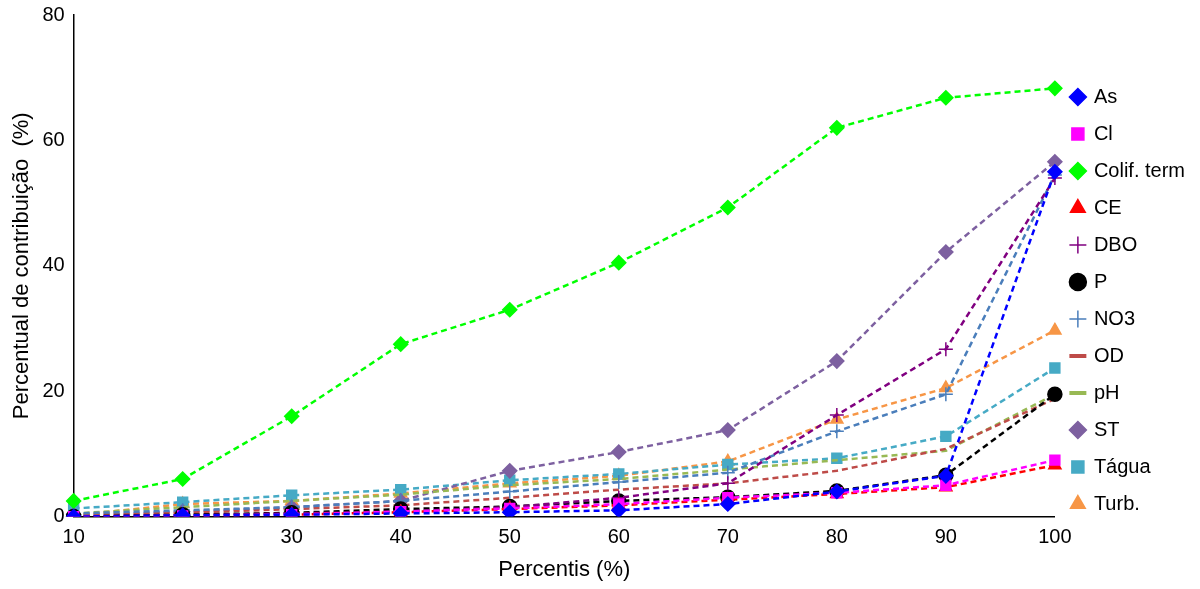 The height and width of the screenshot is (589, 1200). I want to click on x-axis-title: Percentis (%), so click(564, 568).